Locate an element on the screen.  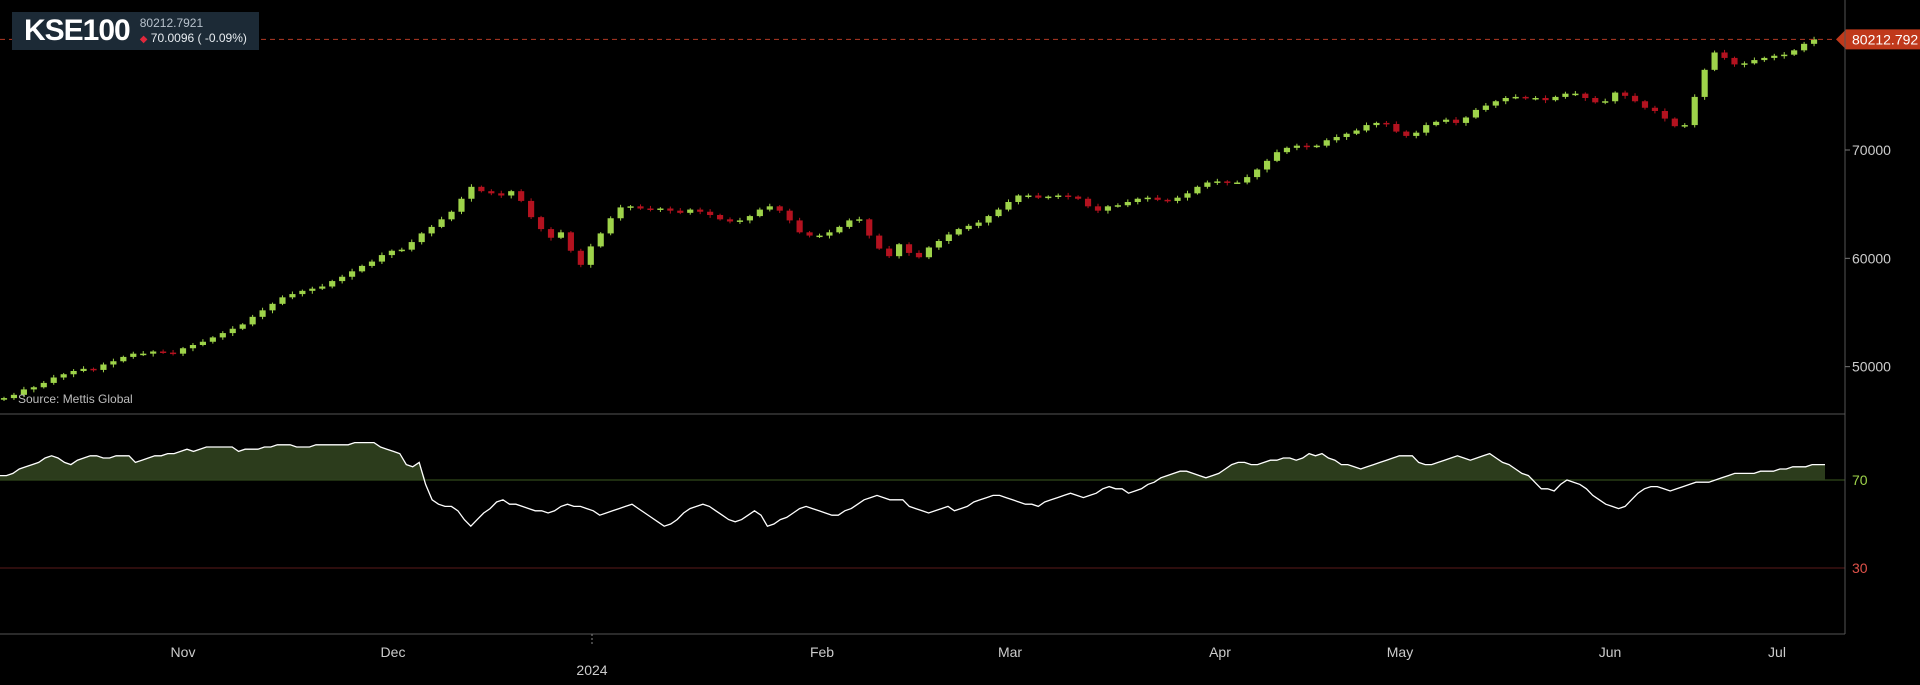
down-triangle-icon: ◆ is located at coordinates (143, 39).